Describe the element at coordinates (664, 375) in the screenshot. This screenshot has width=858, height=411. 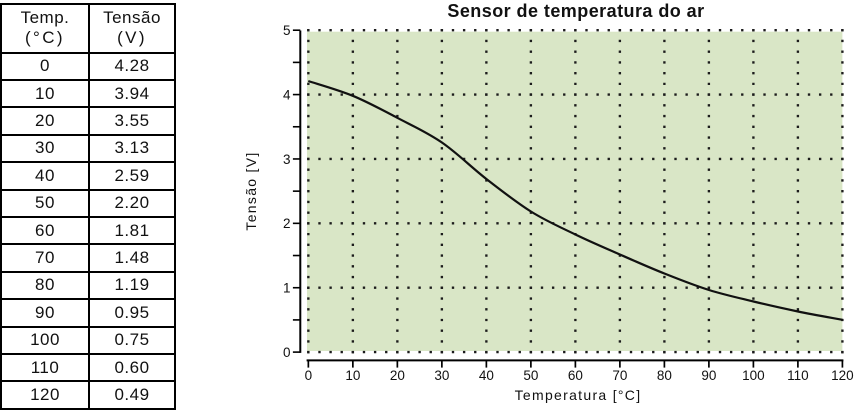
I see `svg-text: 80` at that location.